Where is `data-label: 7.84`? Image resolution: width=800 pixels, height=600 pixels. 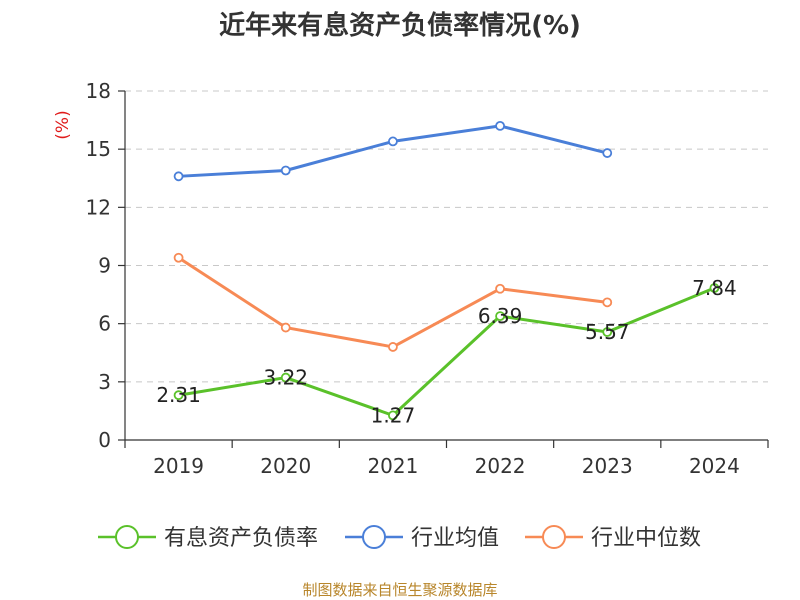 data-label: 7.84 is located at coordinates (714, 288).